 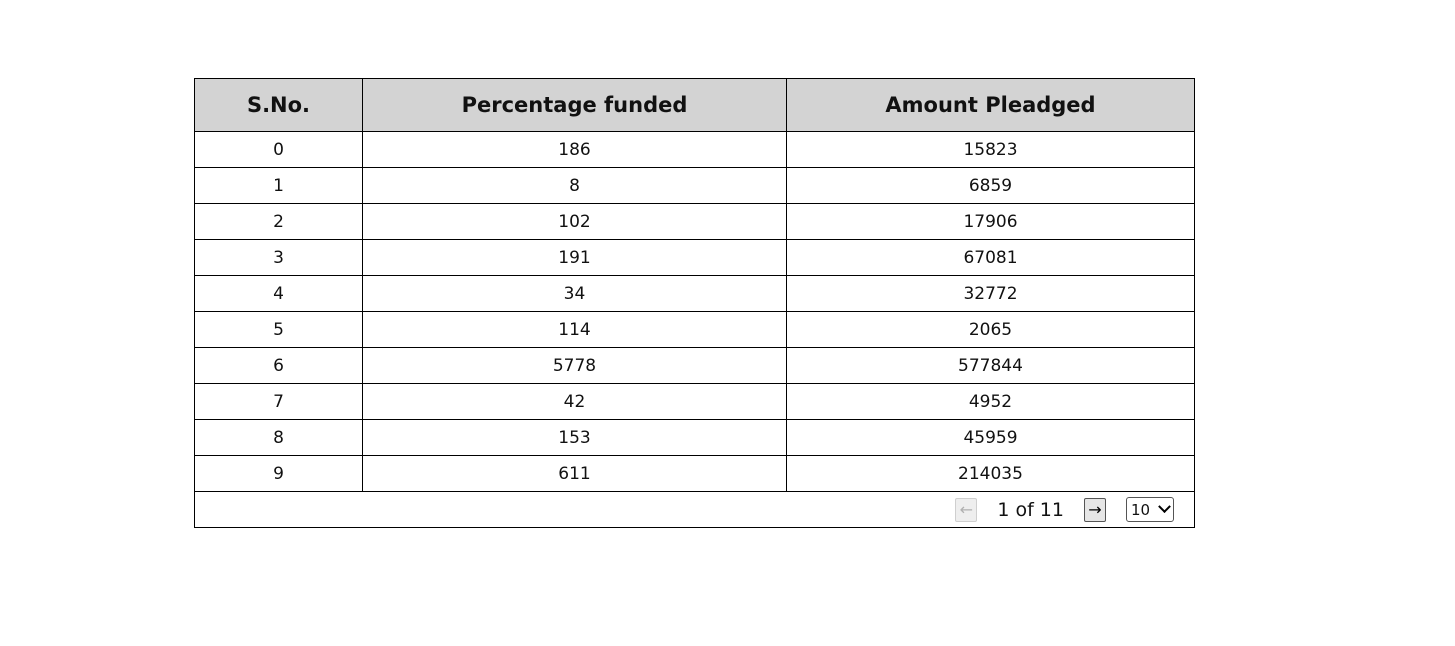 I want to click on cell-amount-pledged: 15823, so click(x=990, y=149).